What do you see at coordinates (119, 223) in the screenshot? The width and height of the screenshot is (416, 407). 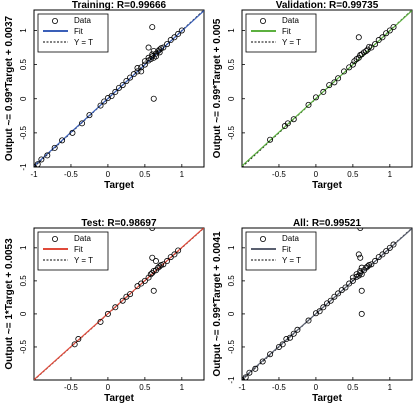 I see `chart-title: Test: R=0.98697` at bounding box center [119, 223].